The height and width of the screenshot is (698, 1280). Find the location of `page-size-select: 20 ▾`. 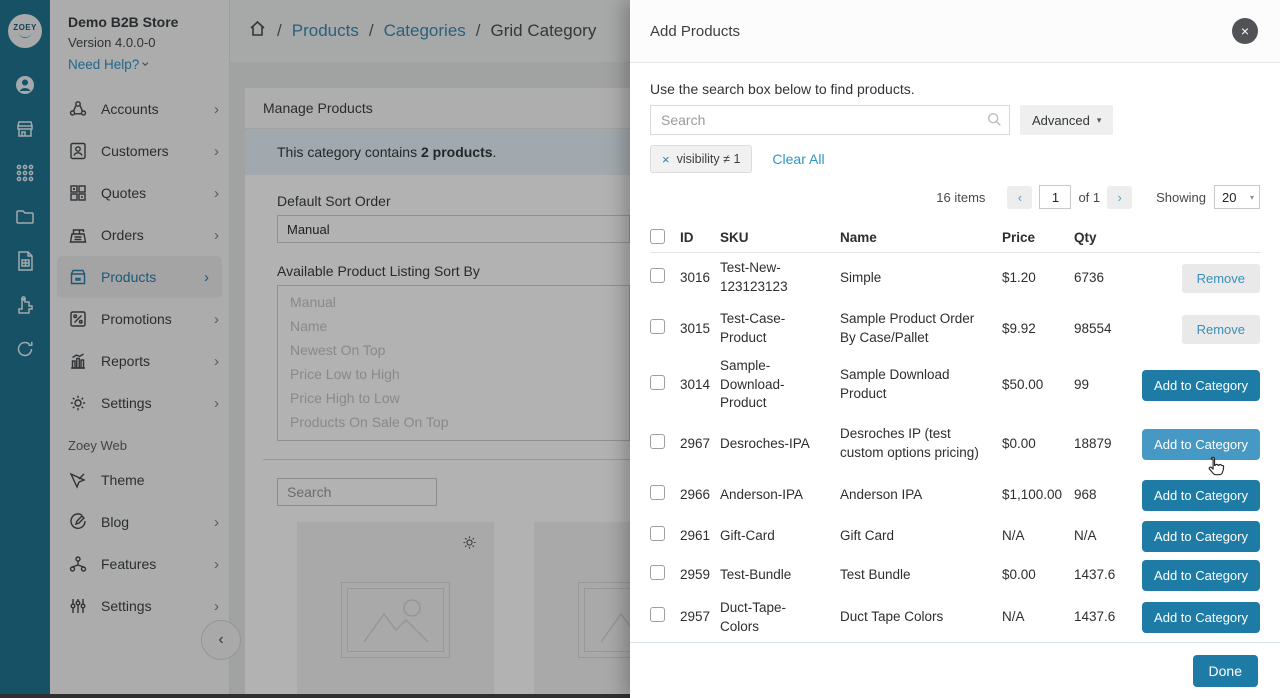

page-size-select: 20 ▾ is located at coordinates (1237, 197).